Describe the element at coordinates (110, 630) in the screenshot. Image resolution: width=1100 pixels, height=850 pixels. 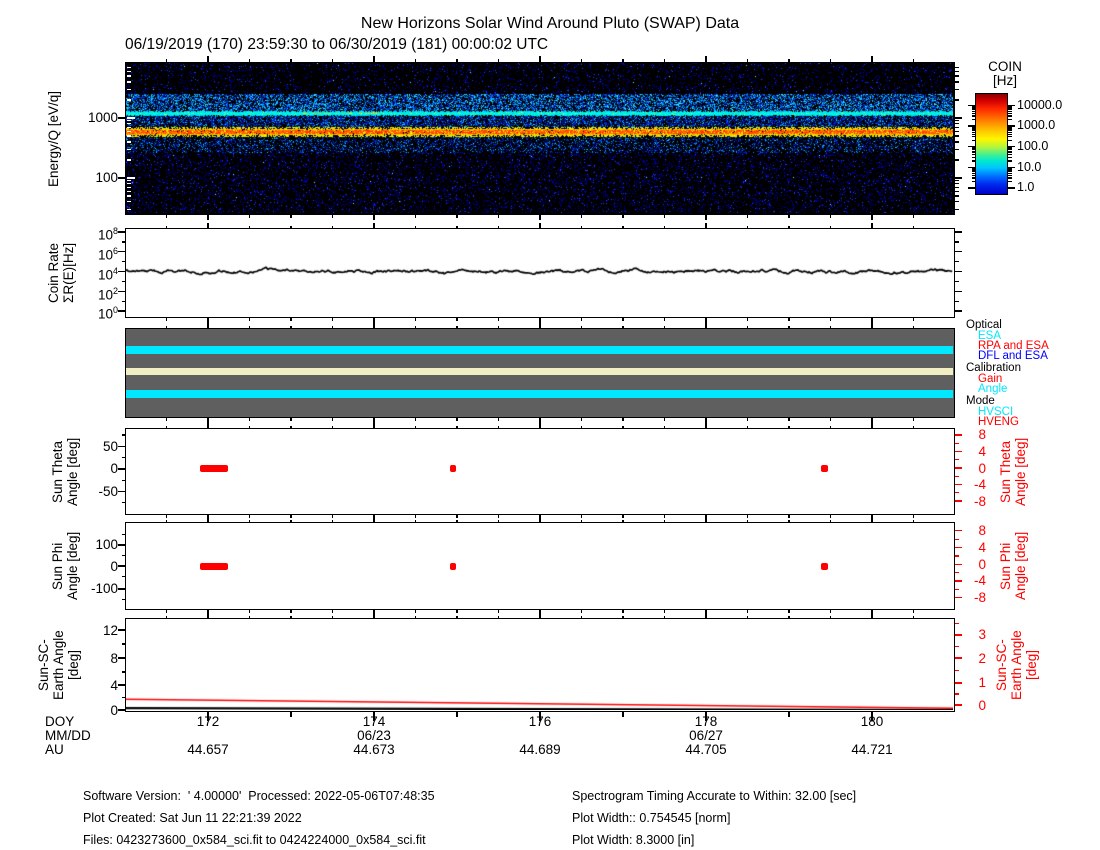
I see `axis-tick-label: 12` at that location.